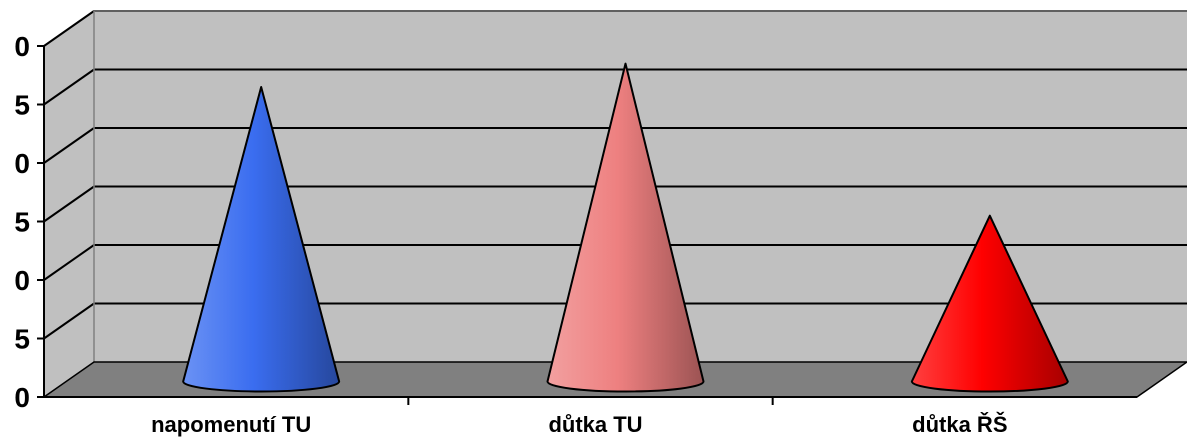 Image resolution: width=1187 pixels, height=437 pixels. Describe the element at coordinates (231, 424) in the screenshot. I see `x-tick-label: napomenutí TU` at that location.